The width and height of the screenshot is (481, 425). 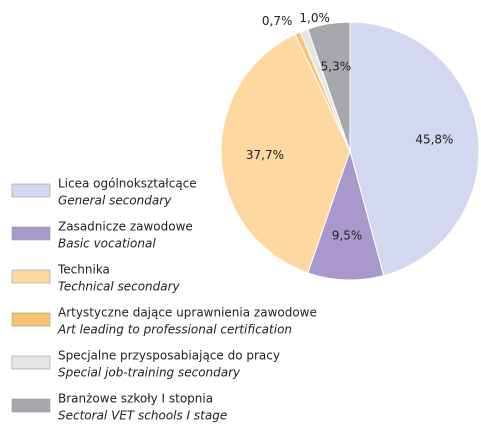 What do you see at coordinates (434, 139) in the screenshot?
I see `data-label: 45,8%` at bounding box center [434, 139].